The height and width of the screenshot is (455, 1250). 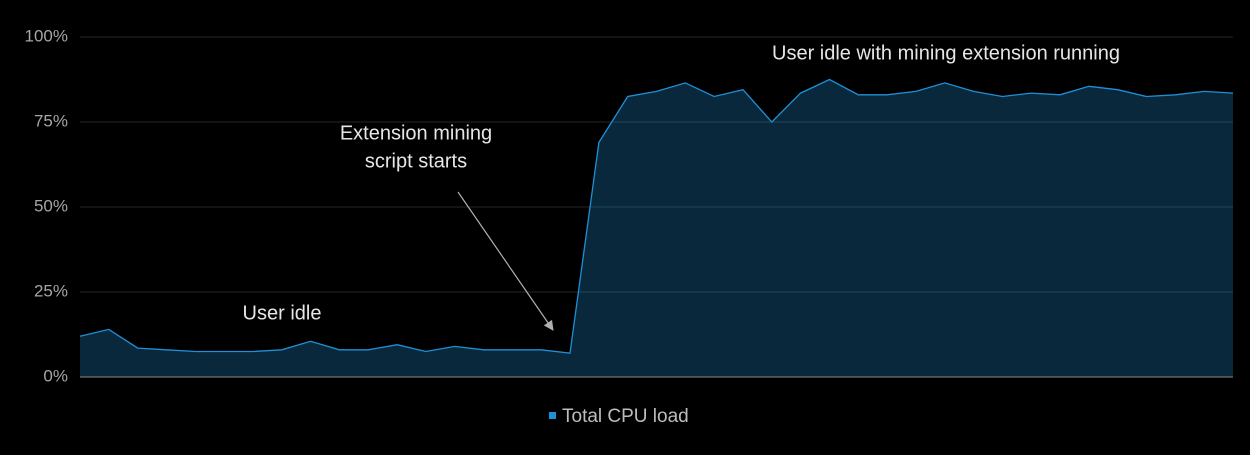 What do you see at coordinates (51, 290) in the screenshot?
I see `y-tick-label: 25%` at bounding box center [51, 290].